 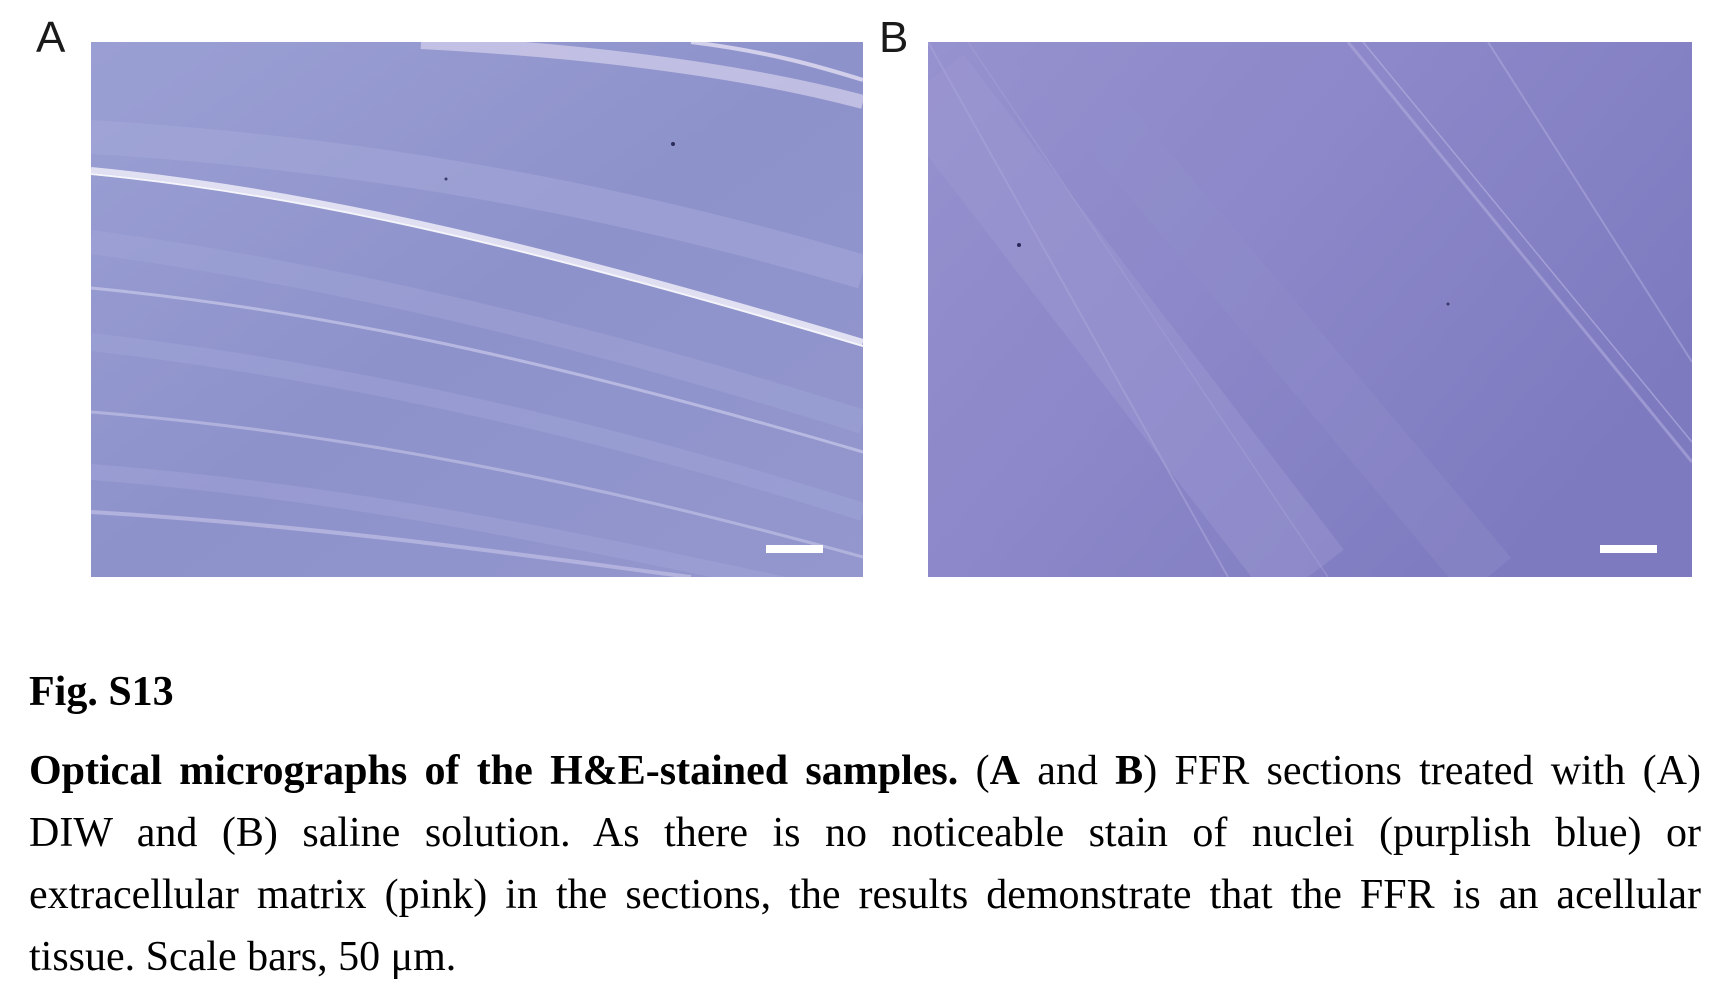 I want to click on caption-text-1: (, so click(x=974, y=771).